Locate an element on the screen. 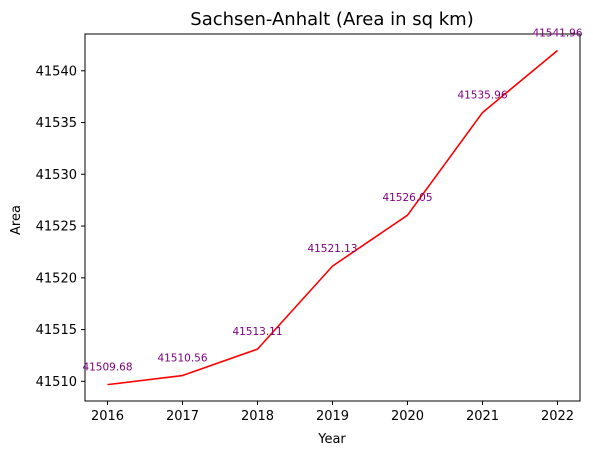 The image size is (593, 457). x-tick-label: 2017 is located at coordinates (182, 416).